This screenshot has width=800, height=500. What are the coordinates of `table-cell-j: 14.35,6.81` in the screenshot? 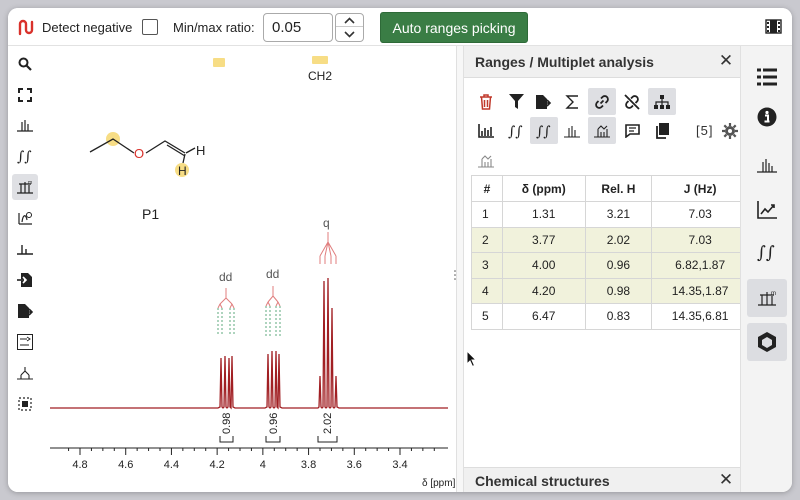 It's located at (700, 316).